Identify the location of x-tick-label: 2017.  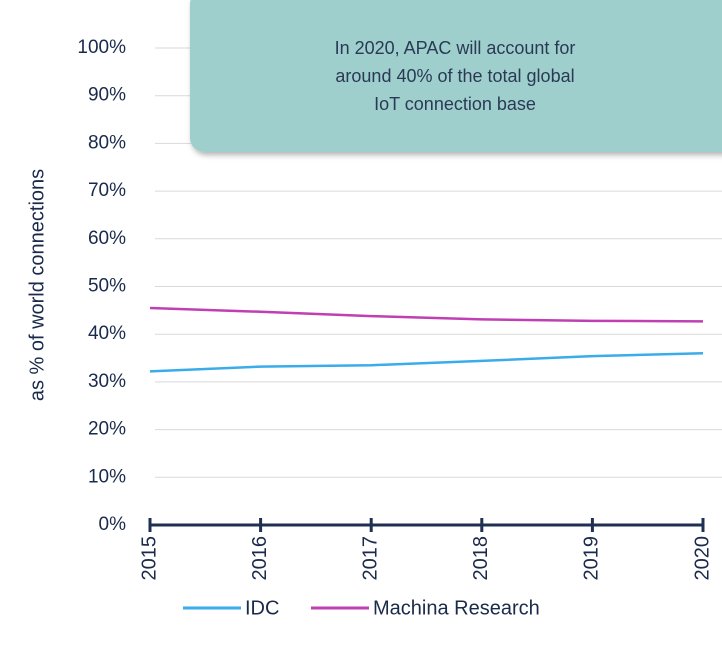
(370, 558).